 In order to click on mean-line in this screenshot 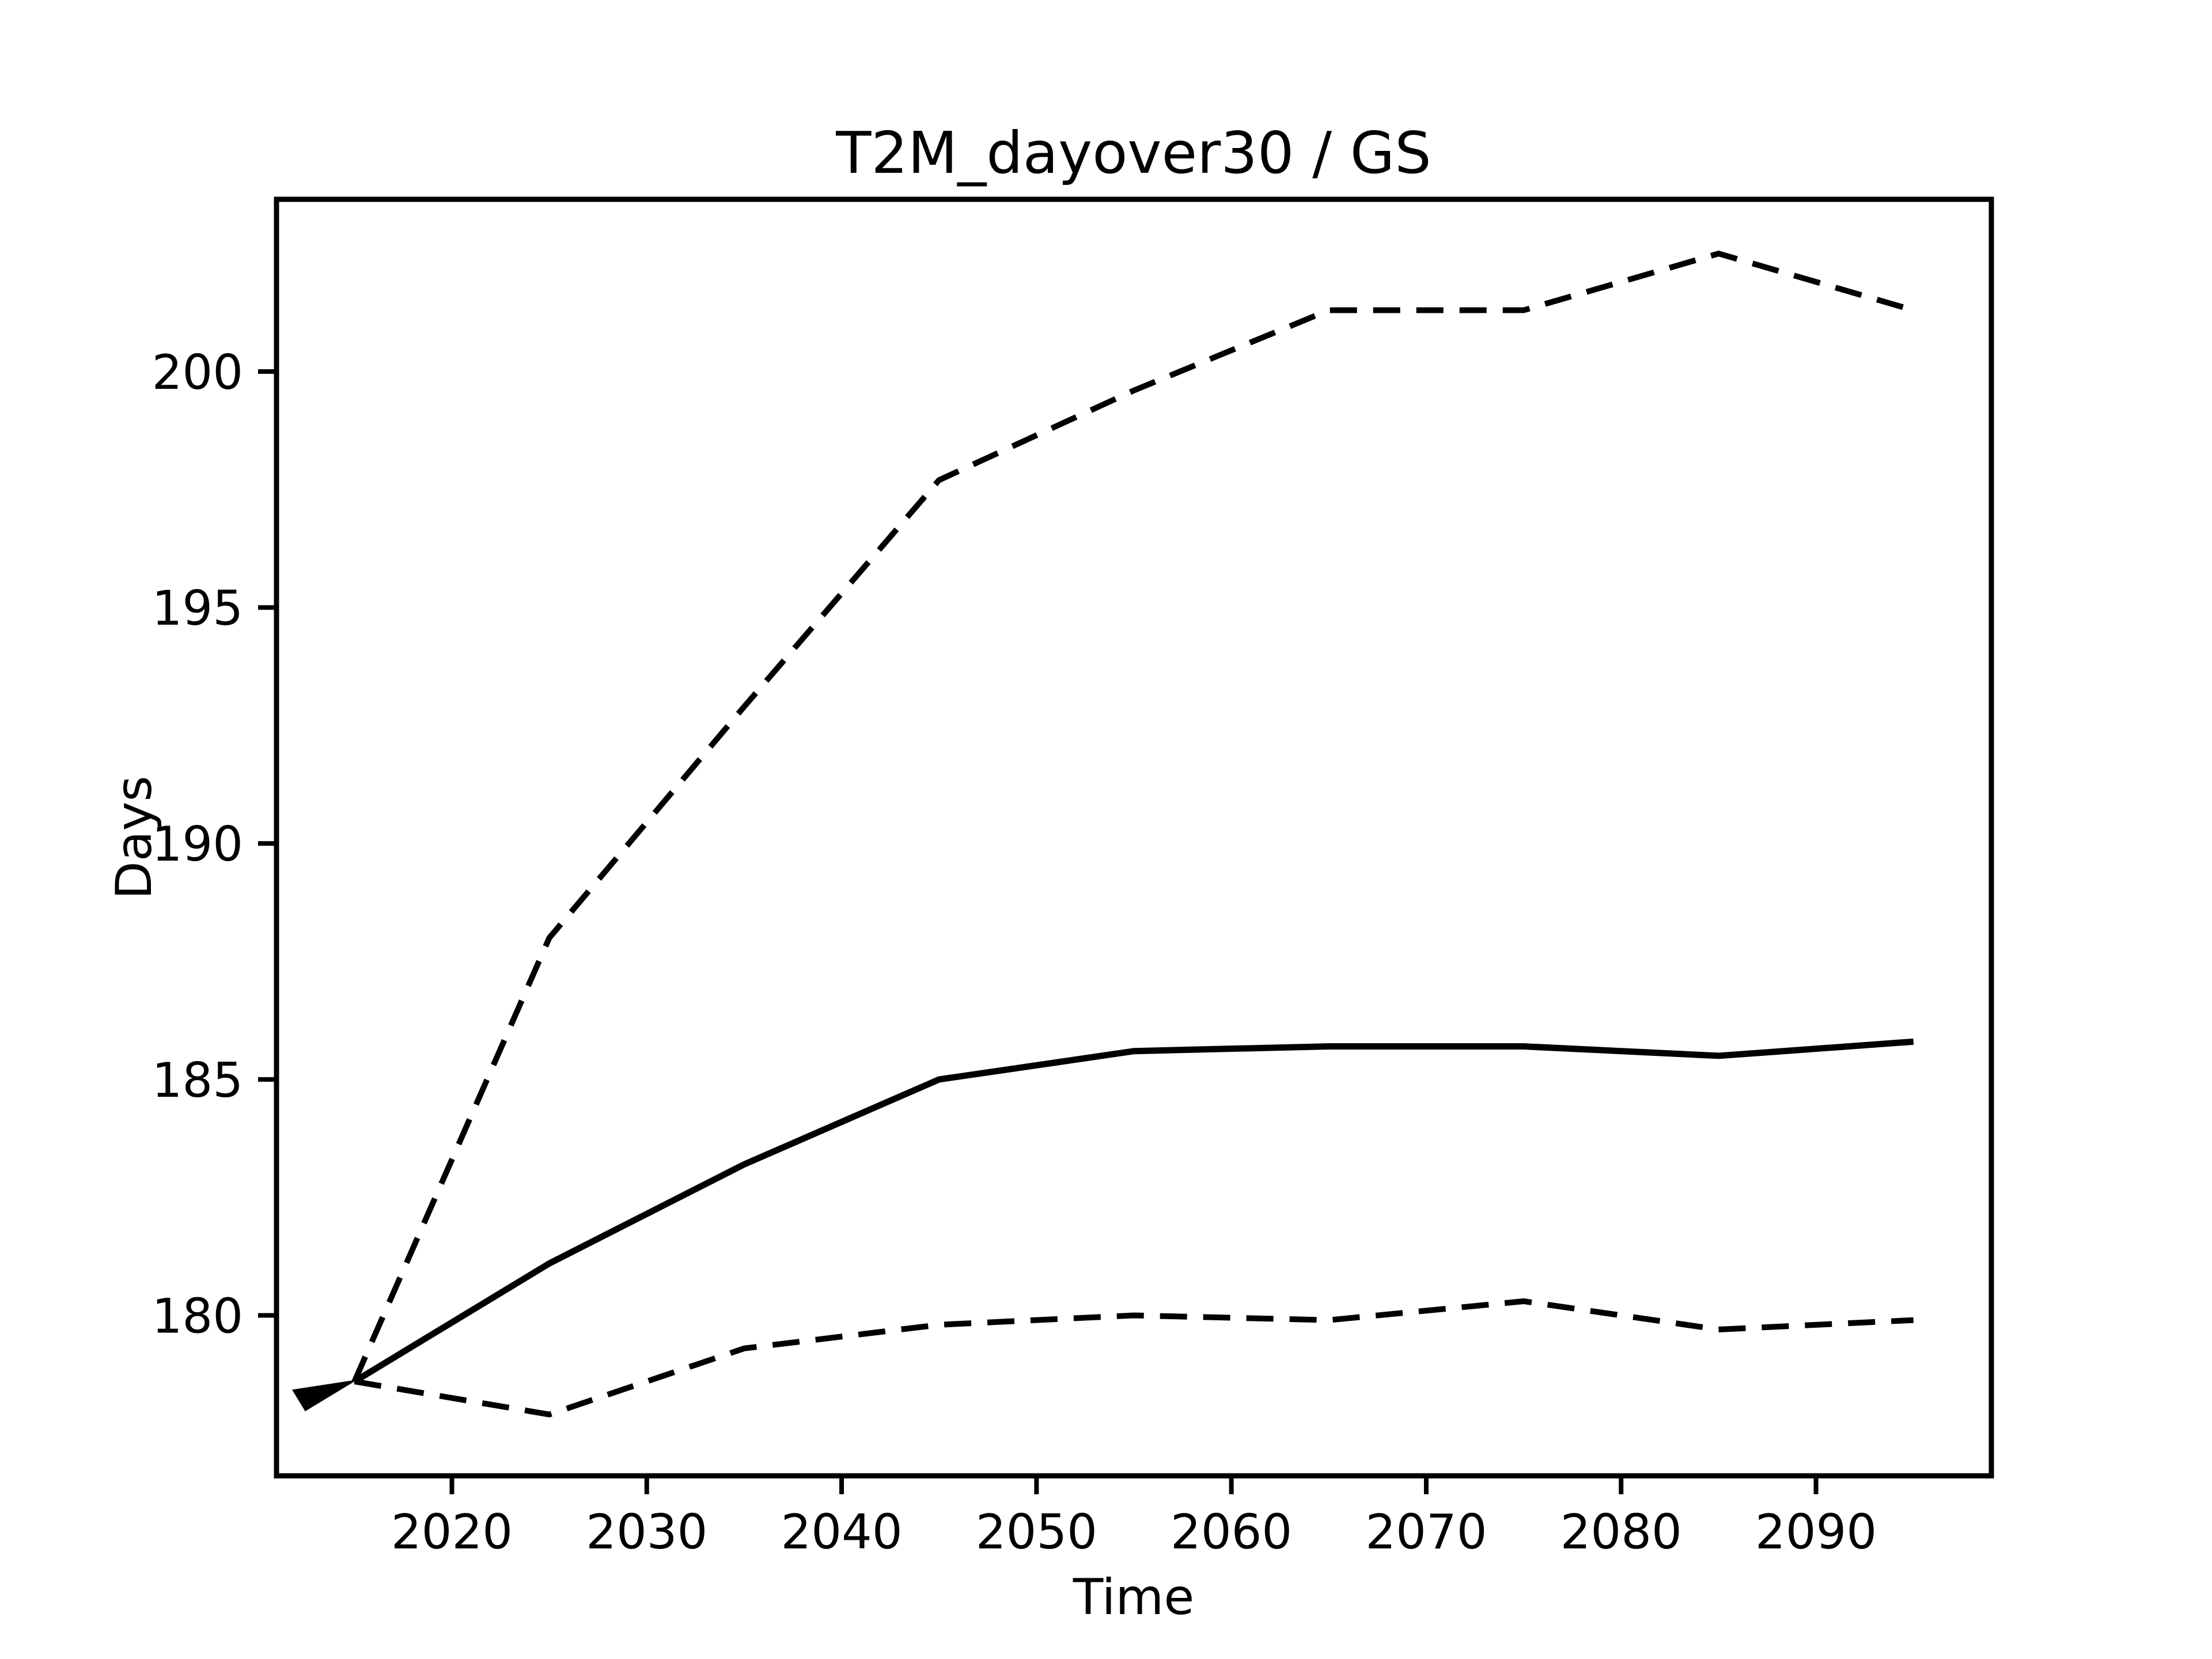, I will do `click(1134, 1209)`.